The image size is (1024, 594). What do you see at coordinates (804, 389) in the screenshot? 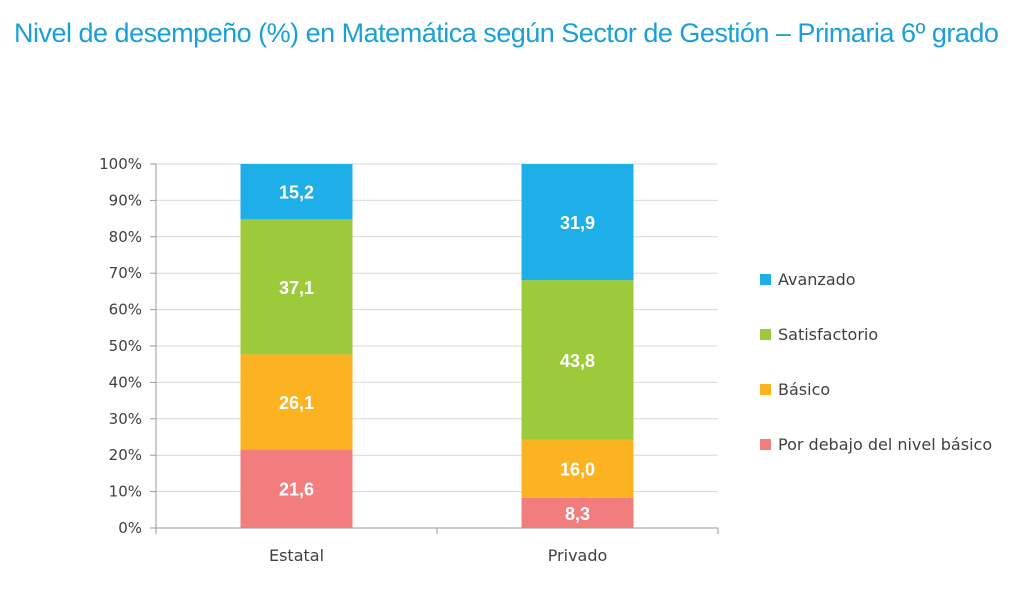
I see `legend-label: Básico` at bounding box center [804, 389].